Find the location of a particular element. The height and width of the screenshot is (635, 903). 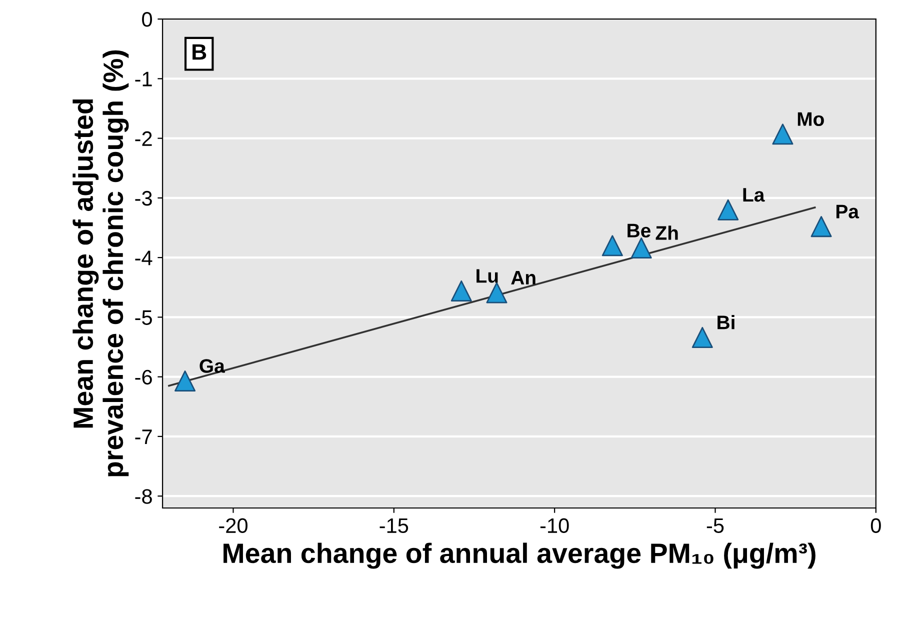

annotation: Zh is located at coordinates (667, 233).